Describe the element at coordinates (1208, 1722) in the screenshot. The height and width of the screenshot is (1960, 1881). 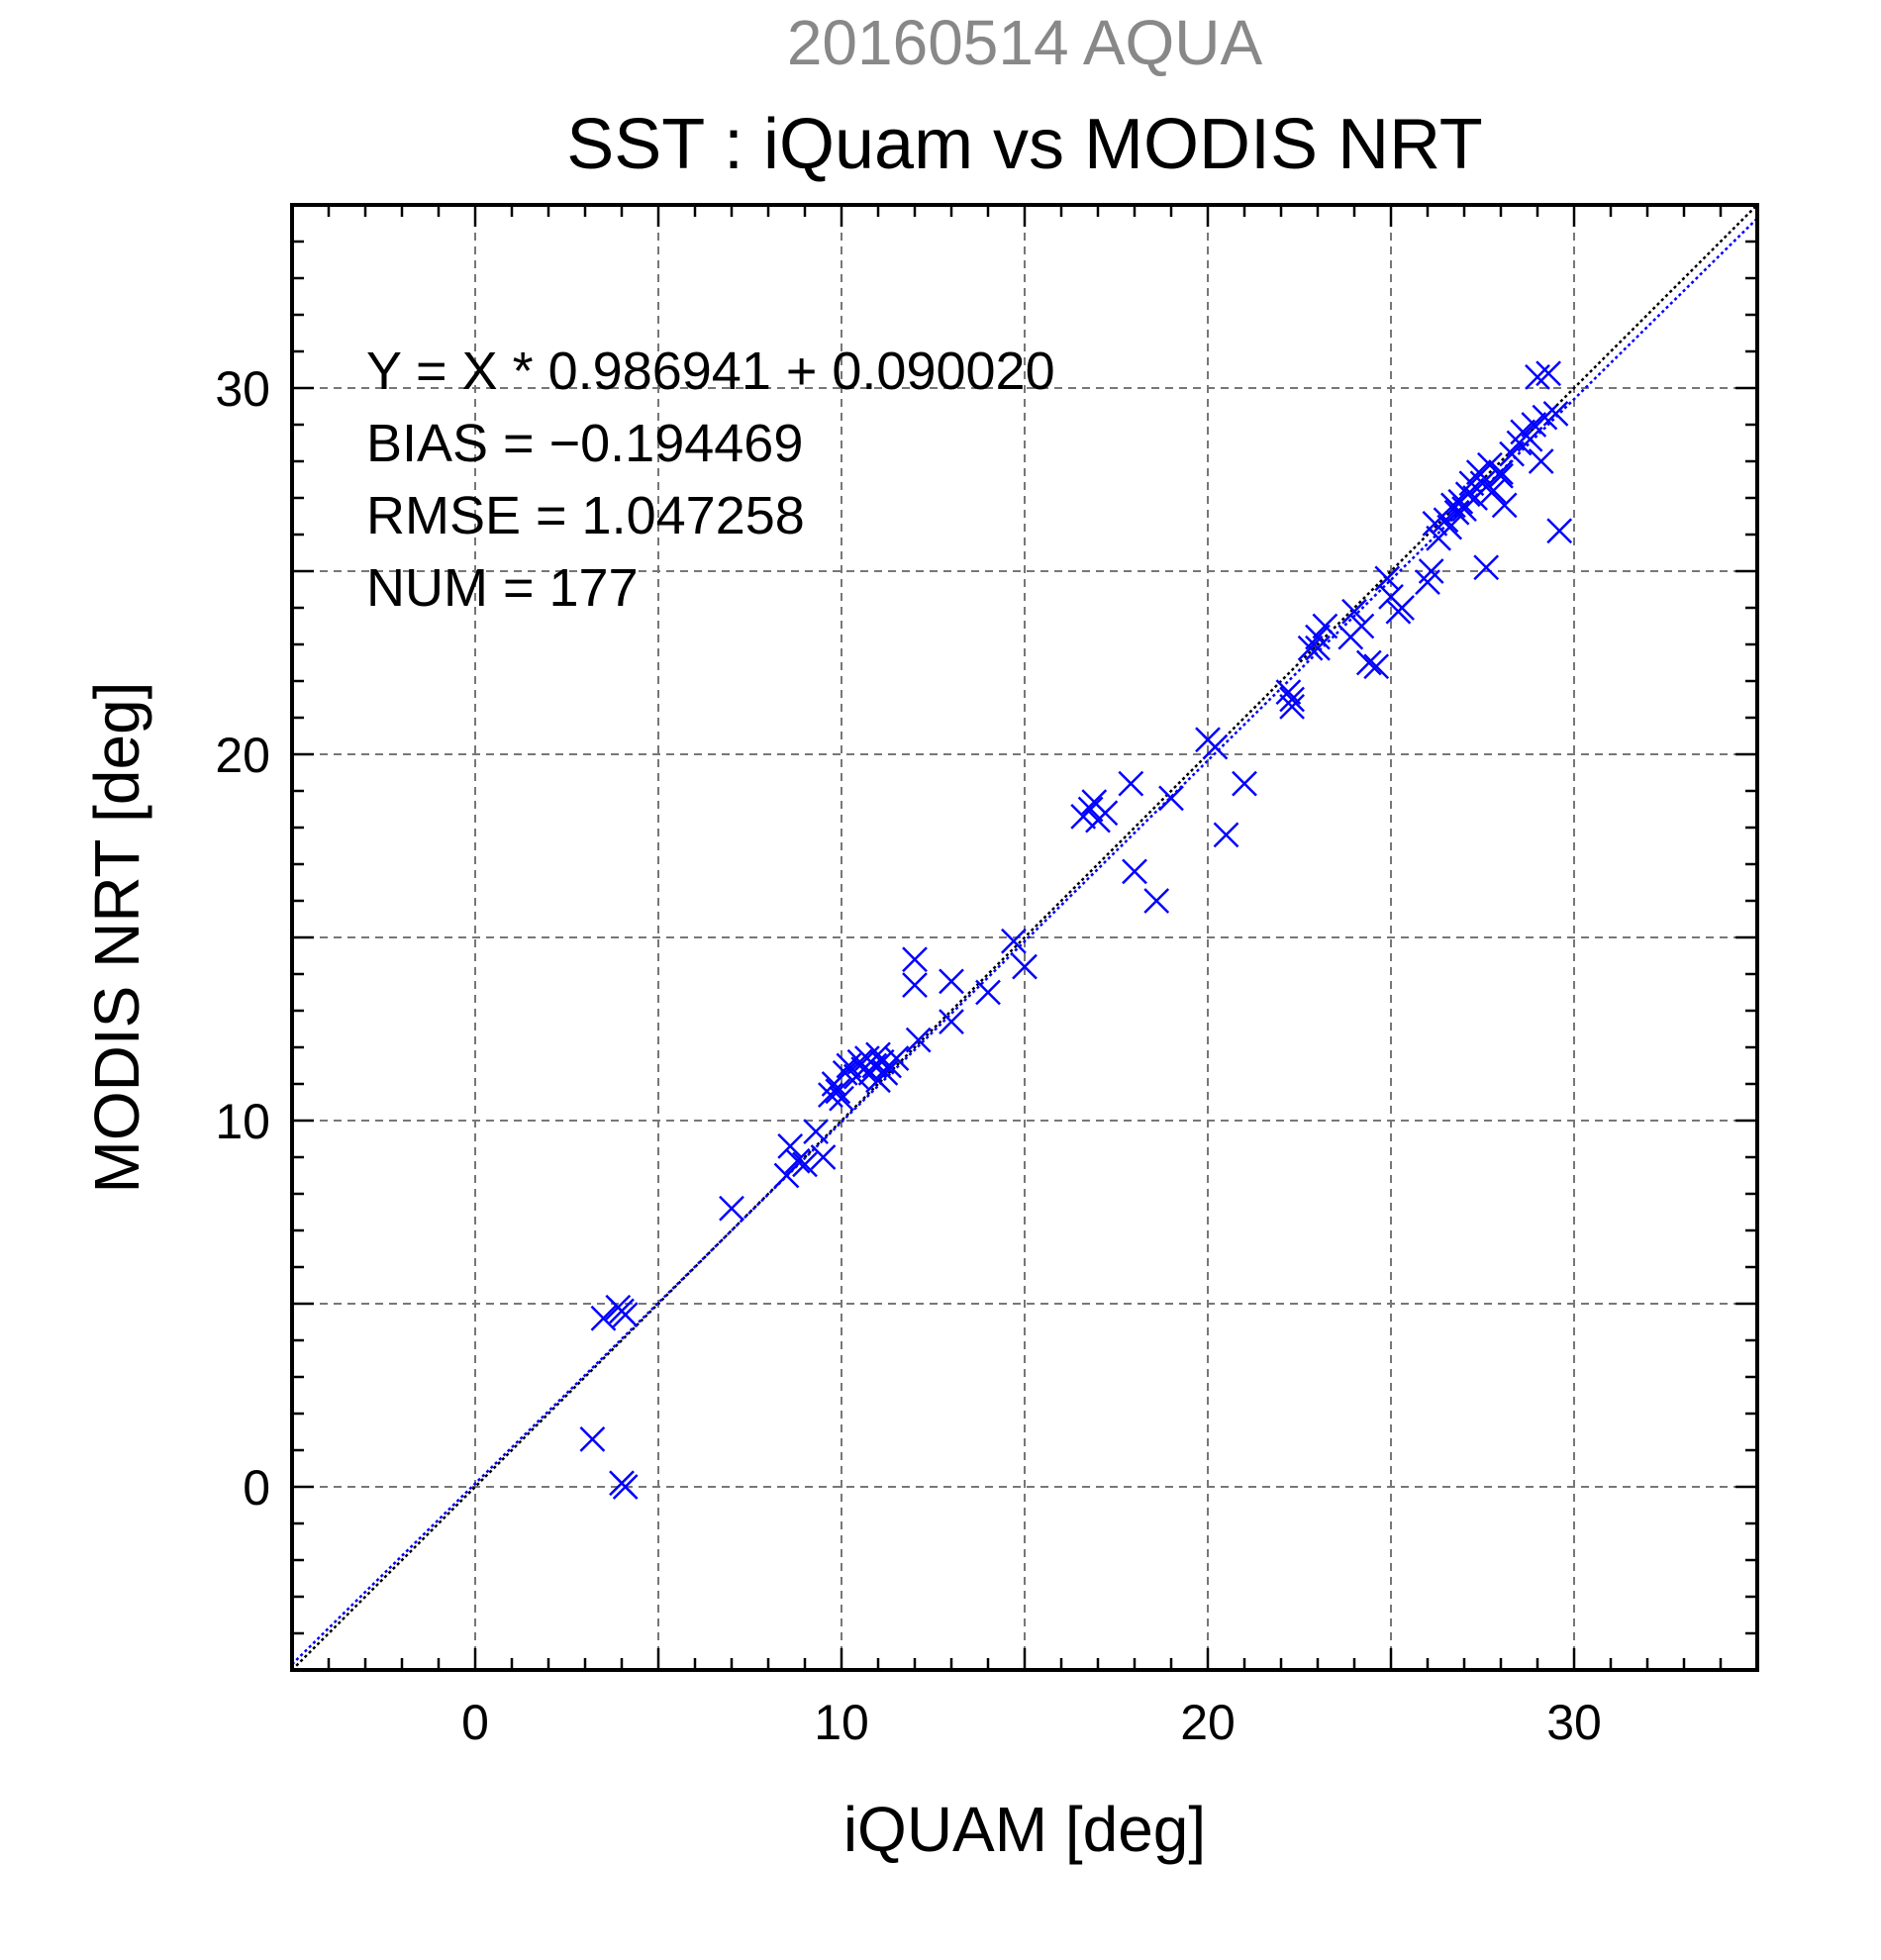
I see `x-tick-label: 20` at that location.